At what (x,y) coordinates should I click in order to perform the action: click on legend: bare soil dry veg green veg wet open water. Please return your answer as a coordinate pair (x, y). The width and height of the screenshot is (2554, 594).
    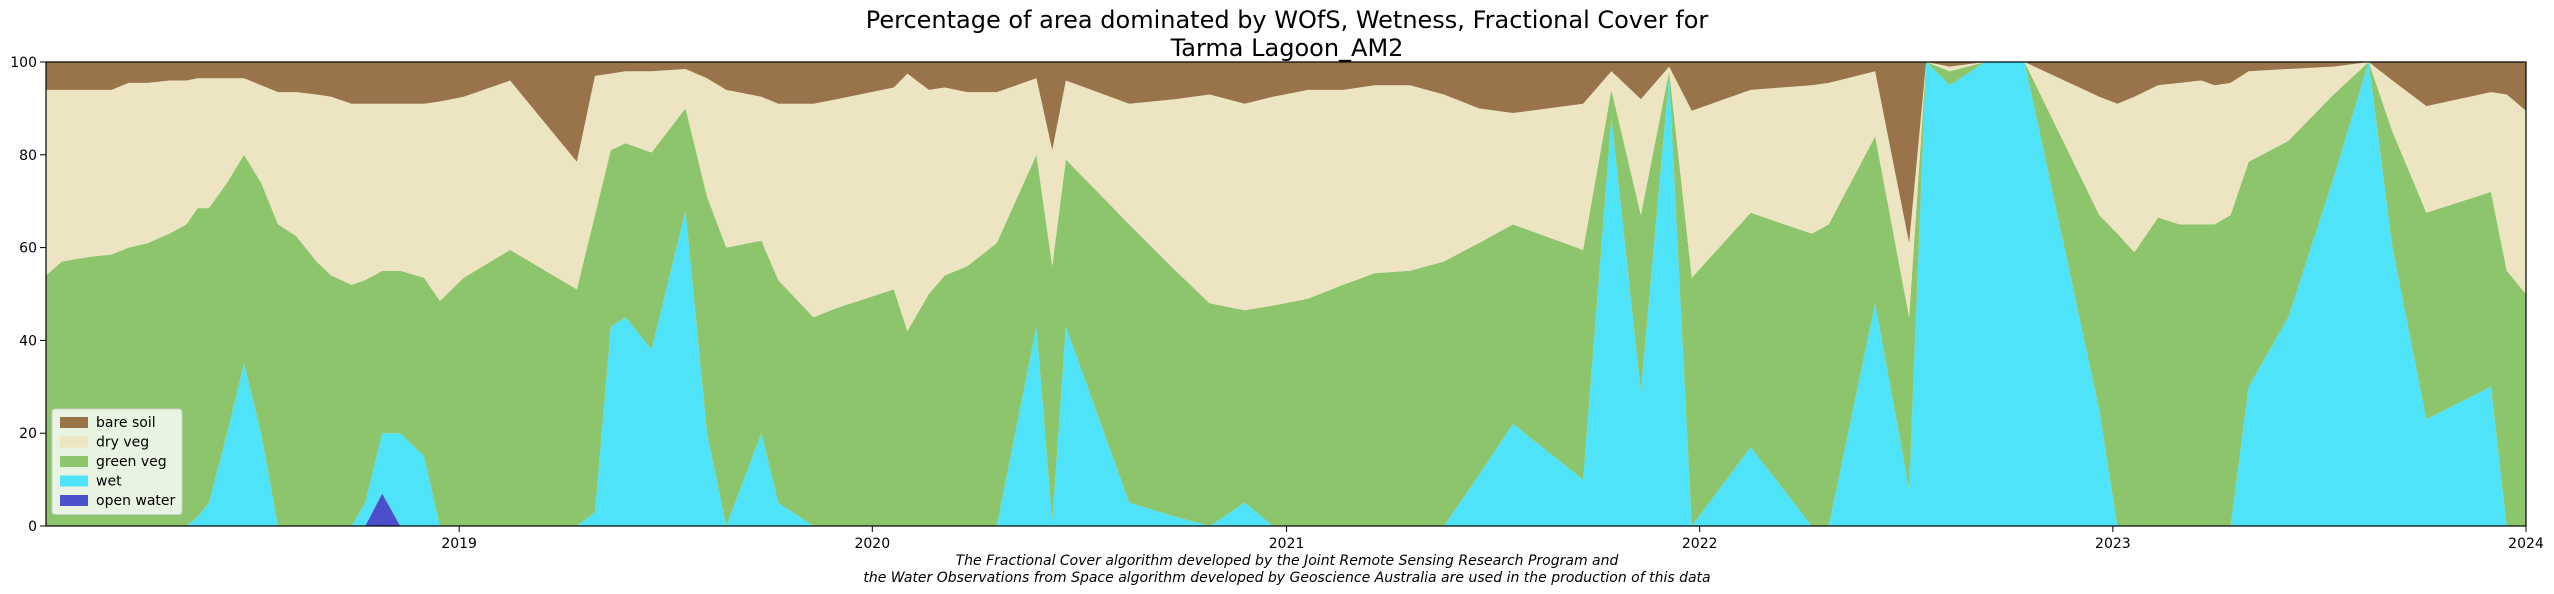
    Looking at the image, I should click on (117, 461).